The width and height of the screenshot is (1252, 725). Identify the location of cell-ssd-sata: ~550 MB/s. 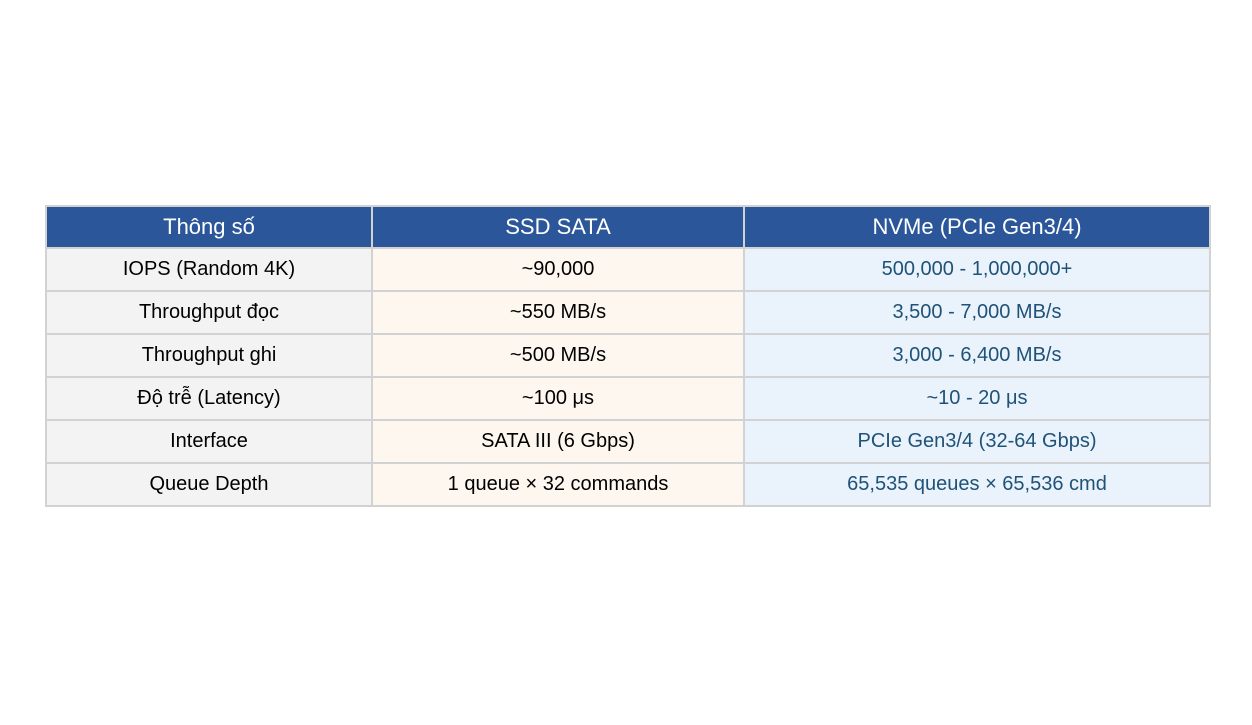
(558, 312).